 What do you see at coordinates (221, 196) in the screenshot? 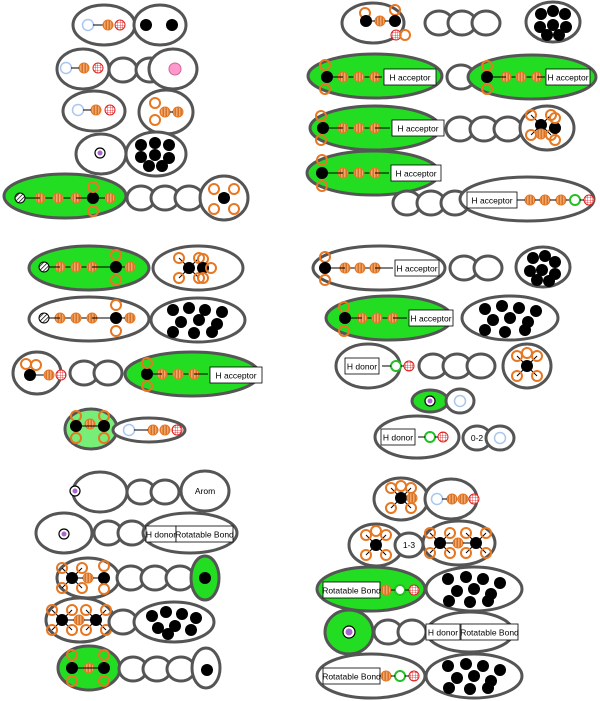
I see `bond-line` at bounding box center [221, 196].